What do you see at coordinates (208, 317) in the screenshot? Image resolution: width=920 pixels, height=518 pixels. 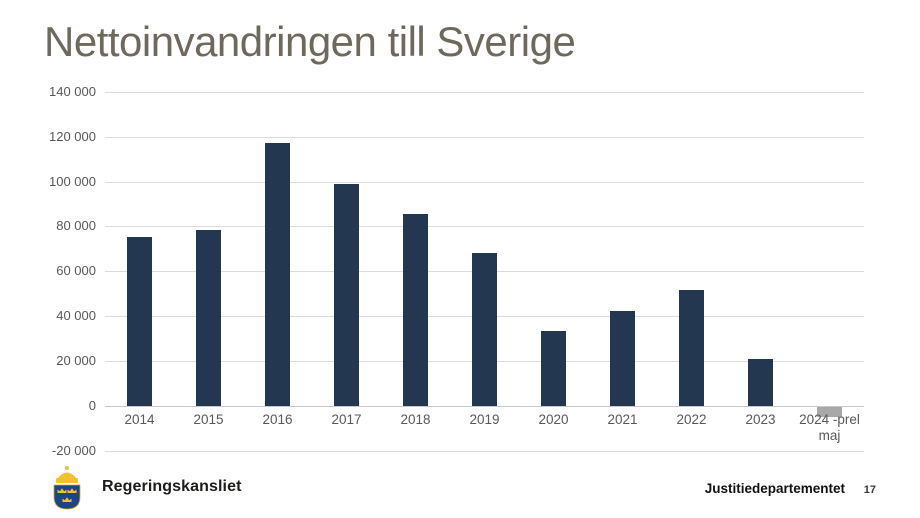 I see `bar-2015` at bounding box center [208, 317].